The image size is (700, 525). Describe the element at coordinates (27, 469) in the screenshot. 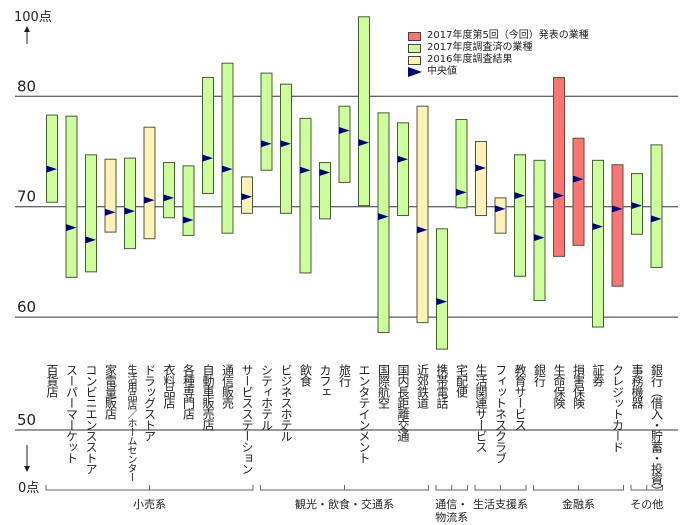

I see `down-arrow-head-icon` at that location.